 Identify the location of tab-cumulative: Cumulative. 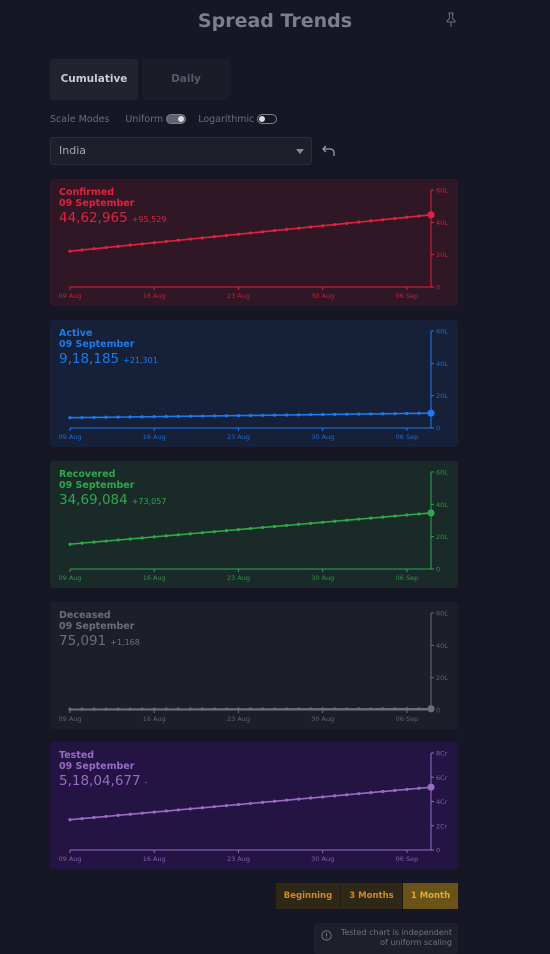
(94, 79).